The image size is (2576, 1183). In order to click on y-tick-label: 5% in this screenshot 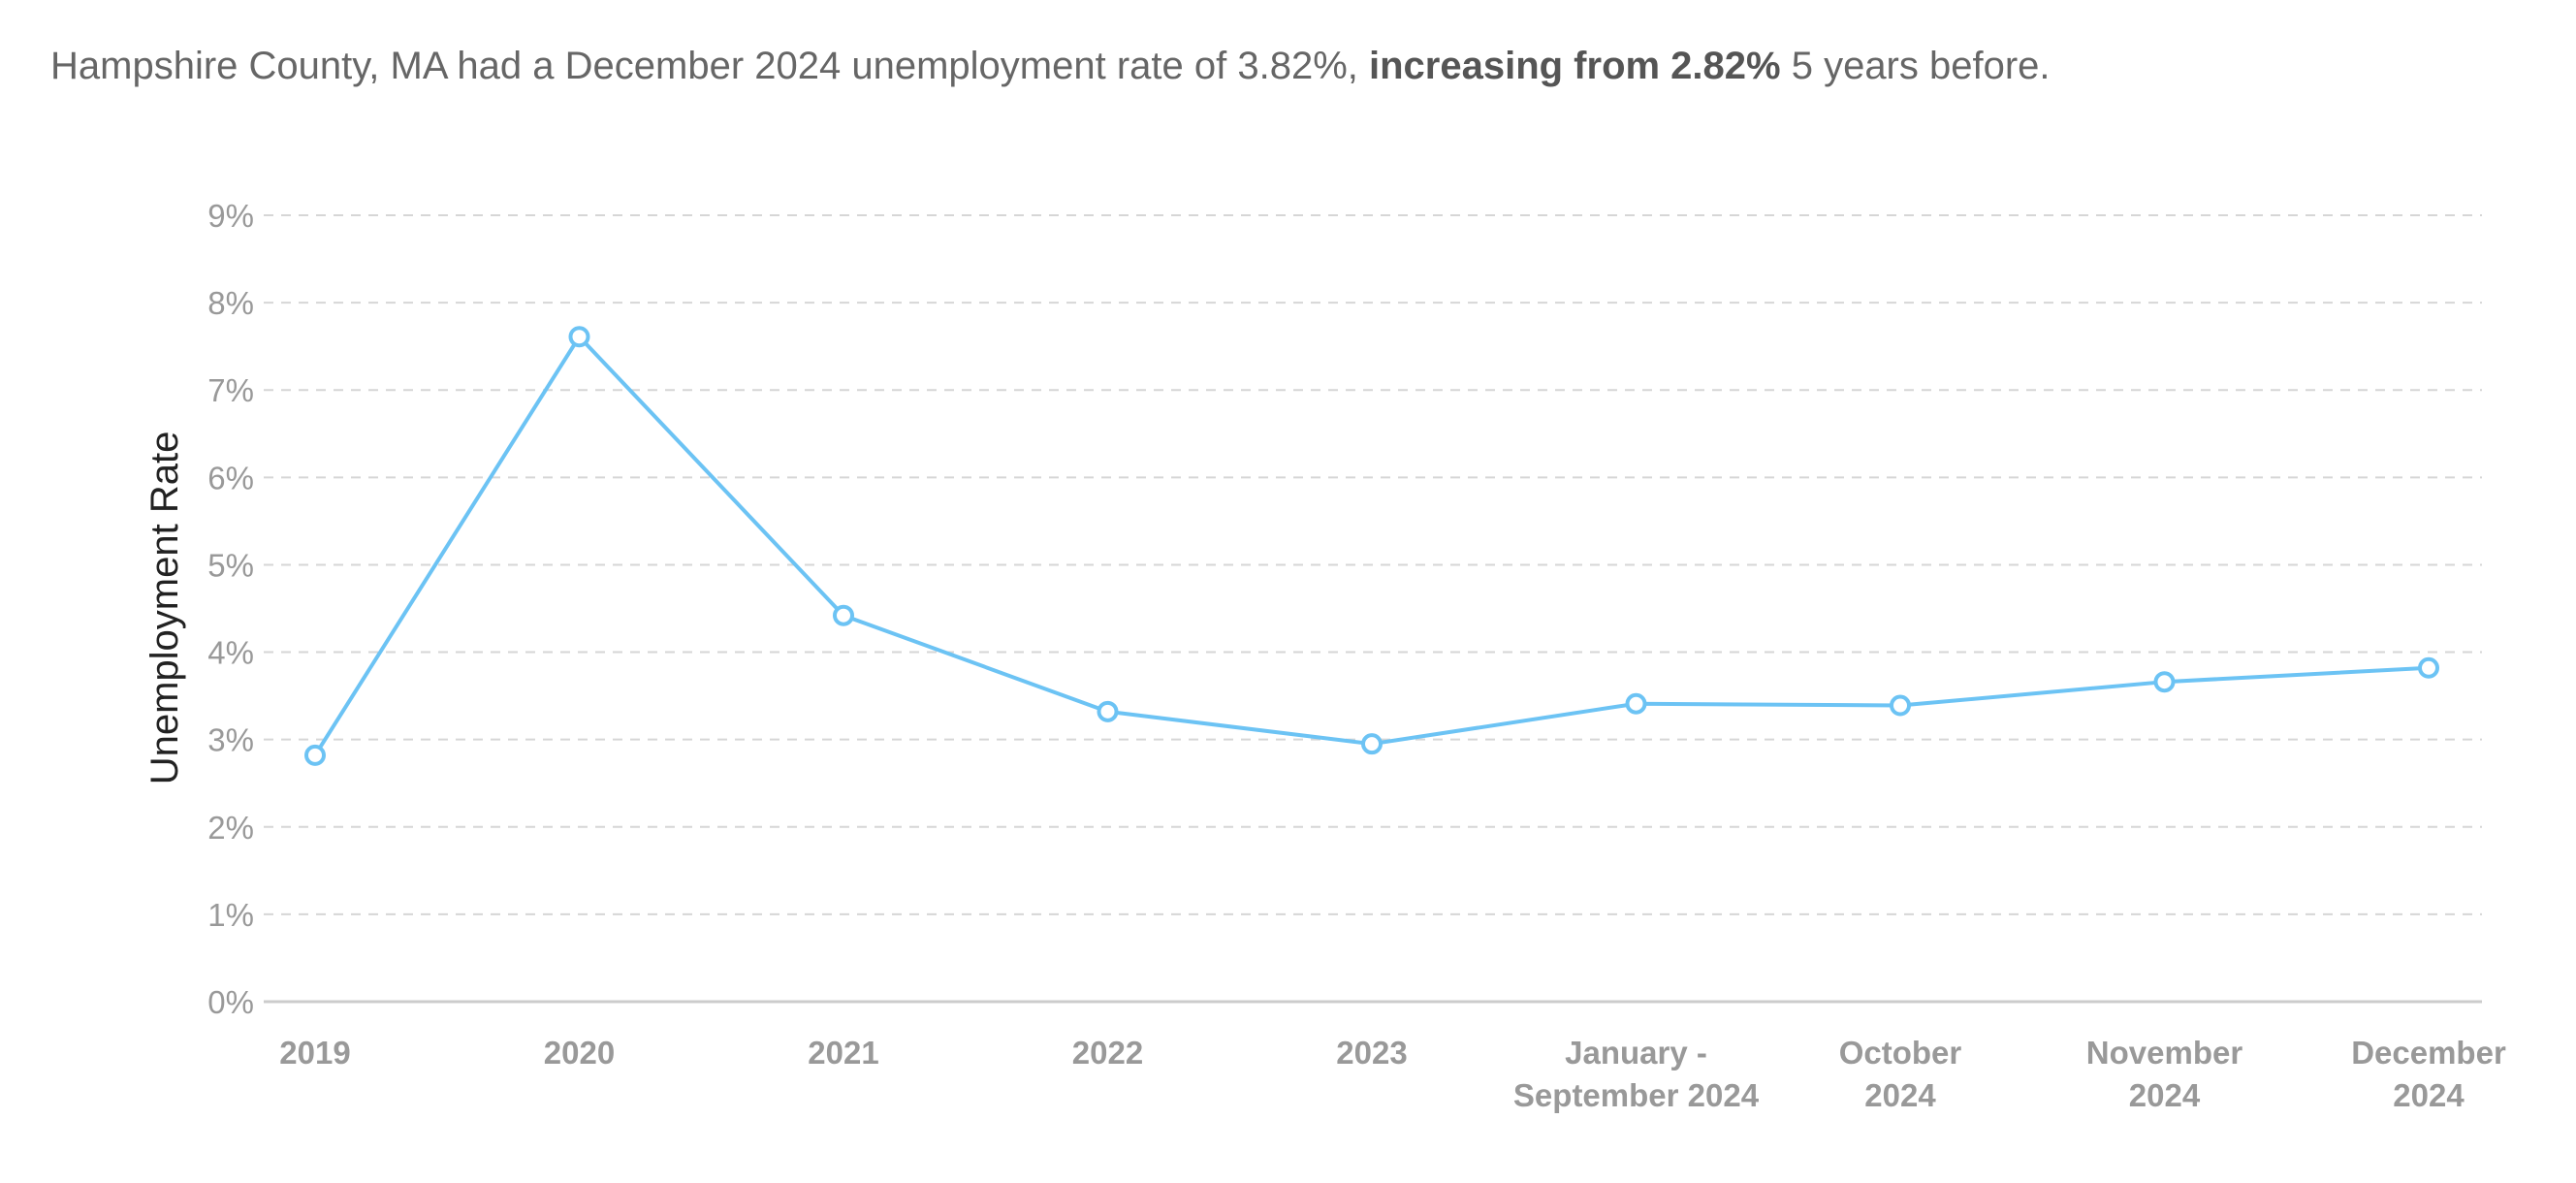, I will do `click(231, 565)`.